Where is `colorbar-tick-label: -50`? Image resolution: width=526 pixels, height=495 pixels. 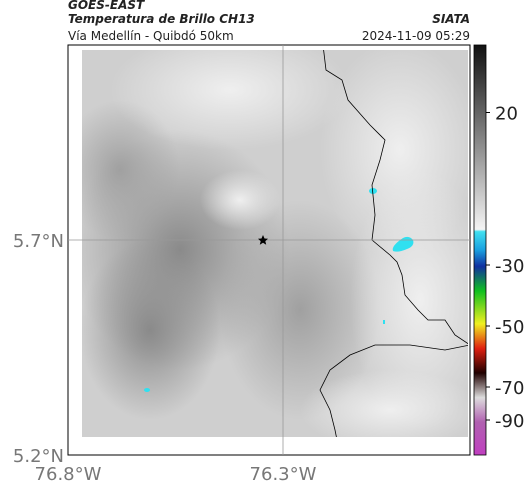 colorbar-tick-label: -50 is located at coordinates (509, 327).